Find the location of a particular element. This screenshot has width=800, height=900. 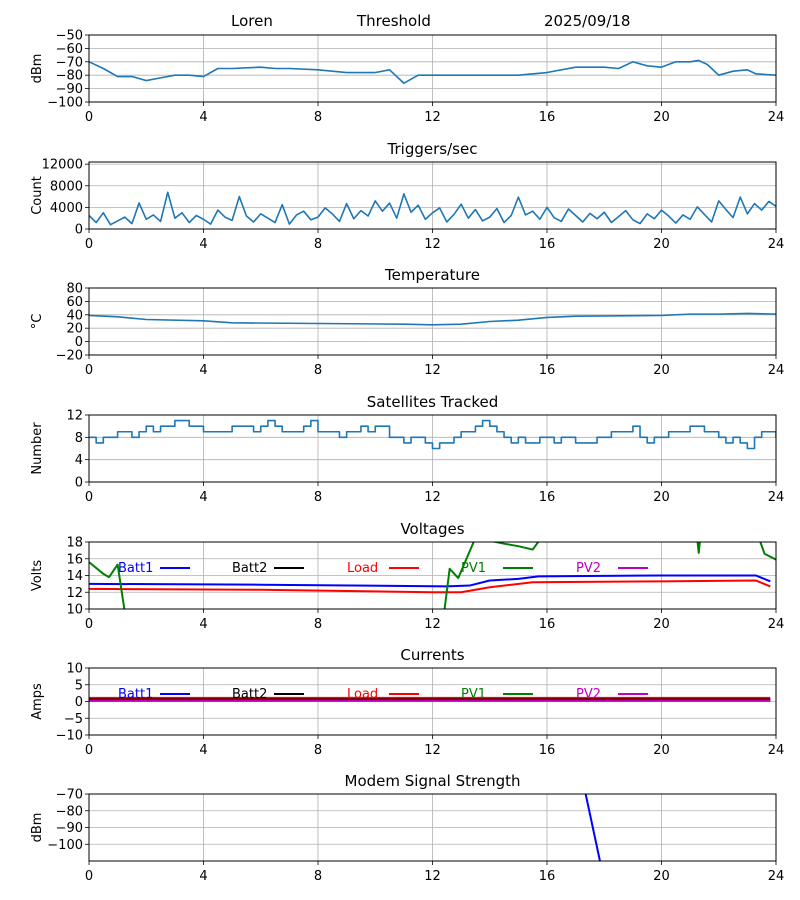

subplot-title: Voltages is located at coordinates (432, 529).